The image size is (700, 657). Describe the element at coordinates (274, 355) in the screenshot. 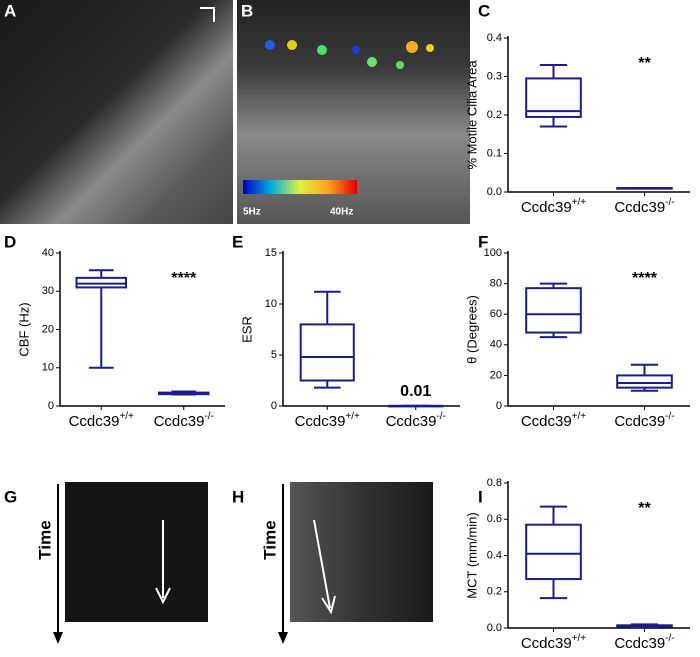

I see `y-tick-label: 5` at that location.